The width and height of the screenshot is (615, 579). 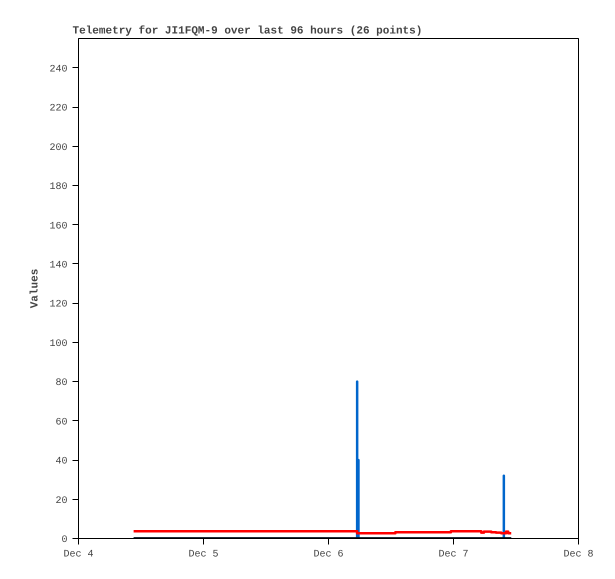 What do you see at coordinates (579, 555) in the screenshot?
I see `x-tick-label: Dec 8` at bounding box center [579, 555].